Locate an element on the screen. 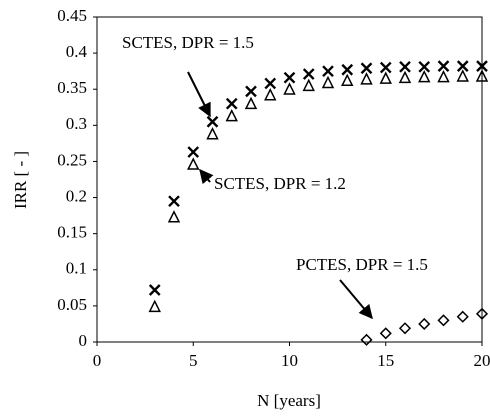  y-tick-label: 0.45 is located at coordinates (72, 15).